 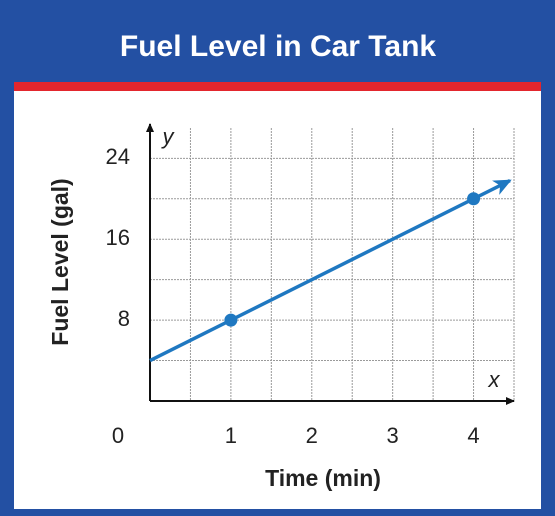 What do you see at coordinates (60, 261) in the screenshot?
I see `y-axis-label: Fuel Level (gal)` at bounding box center [60, 261].